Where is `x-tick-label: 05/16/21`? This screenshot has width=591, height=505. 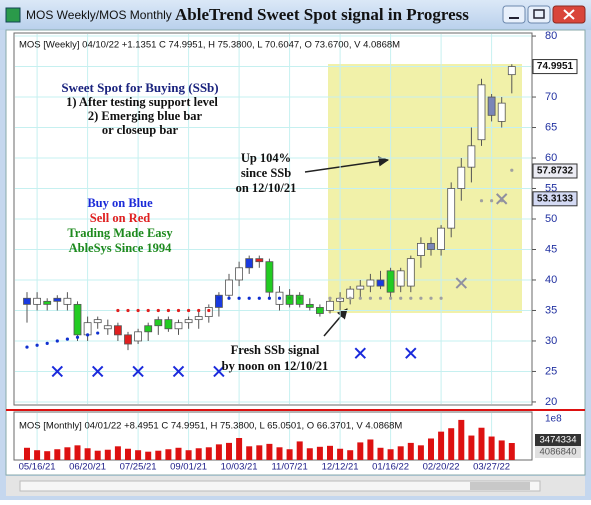
x-tick-label: 05/16/21 is located at coordinates (37, 467).